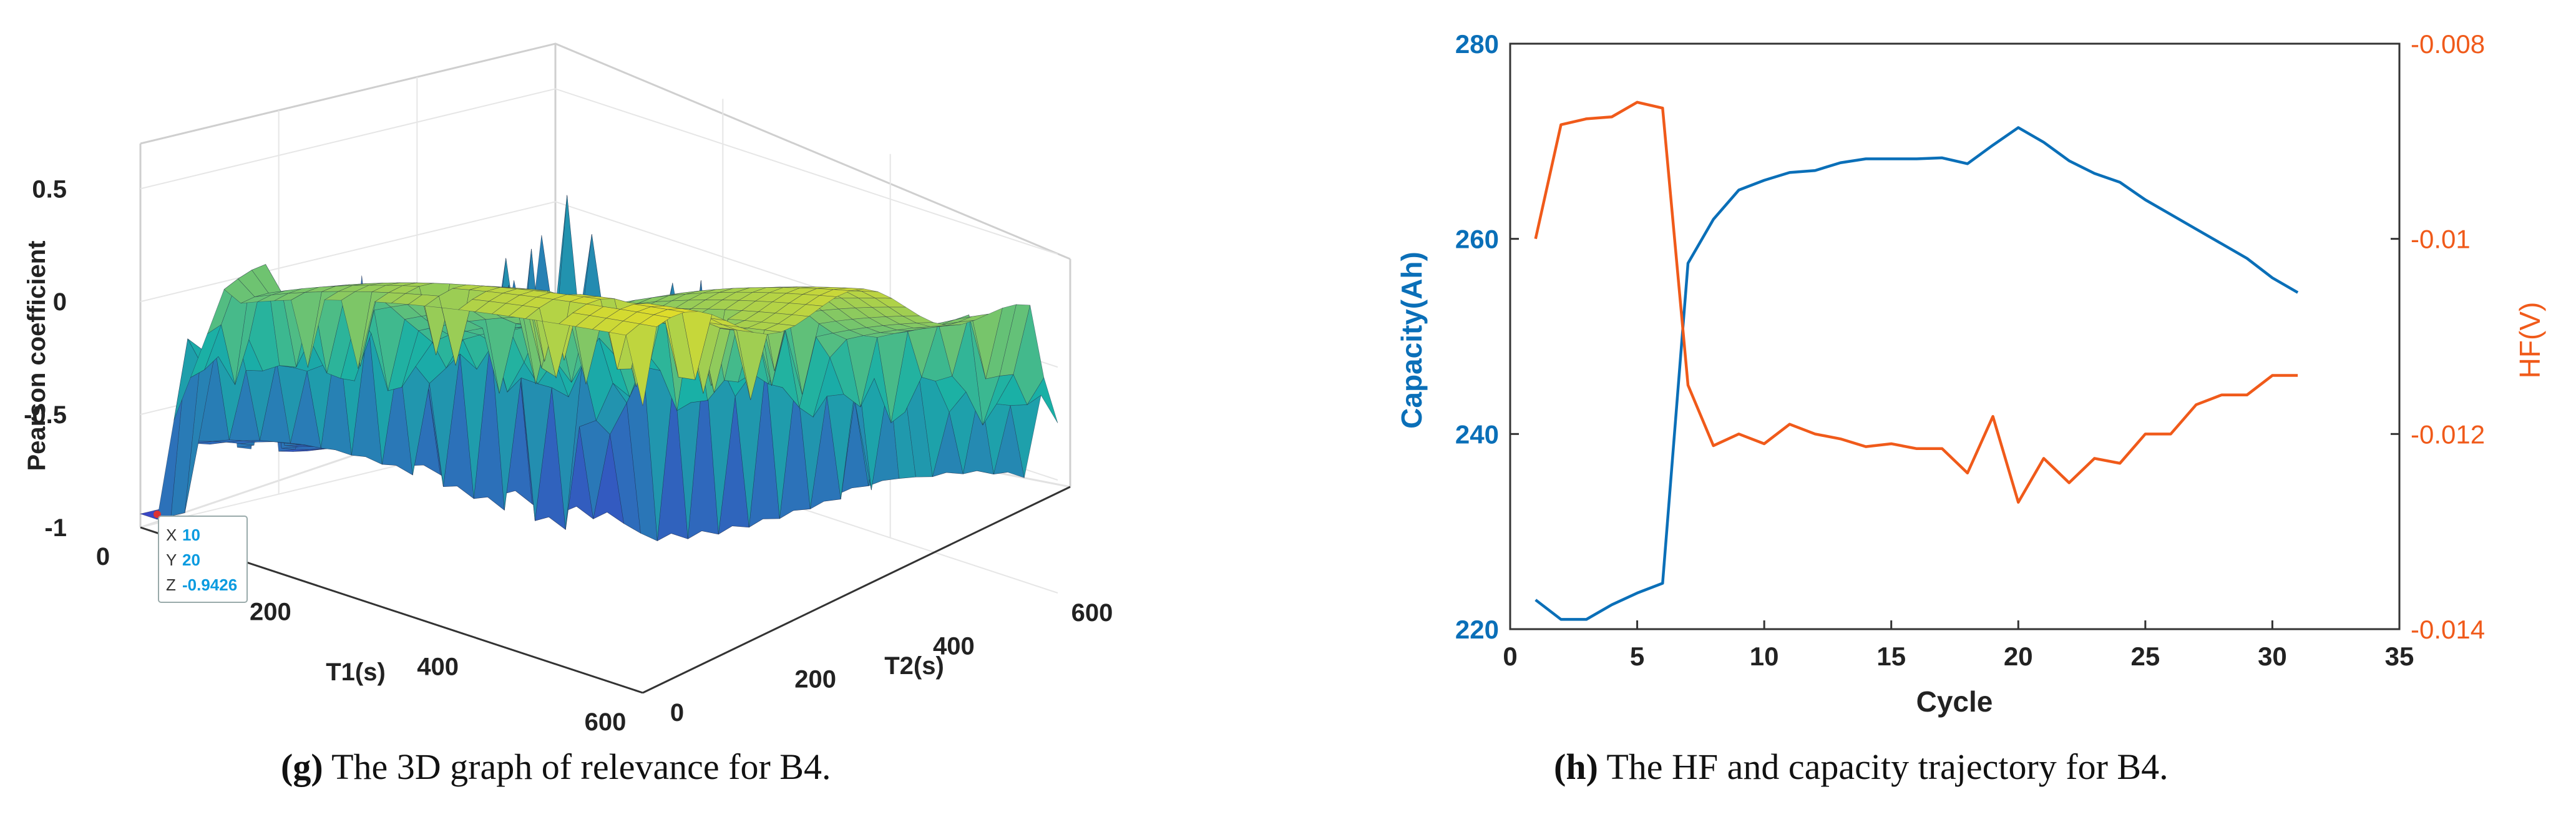 The width and height of the screenshot is (2576, 822). What do you see at coordinates (356, 672) in the screenshot?
I see `x-axis-label: T1(s)` at bounding box center [356, 672].